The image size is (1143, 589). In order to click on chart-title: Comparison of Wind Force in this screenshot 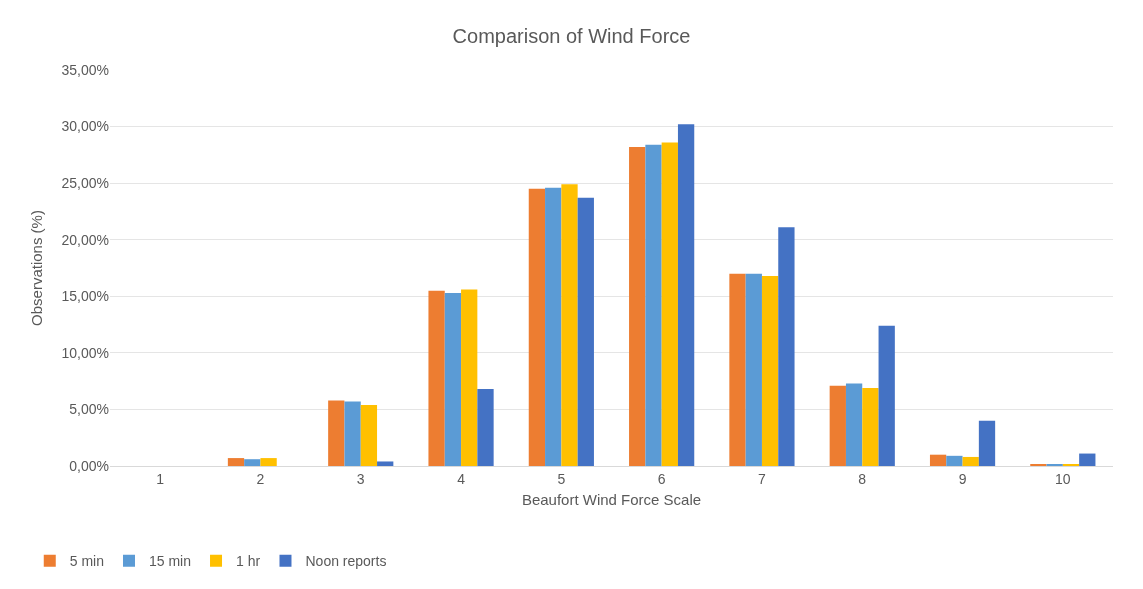, I will do `click(571, 36)`.